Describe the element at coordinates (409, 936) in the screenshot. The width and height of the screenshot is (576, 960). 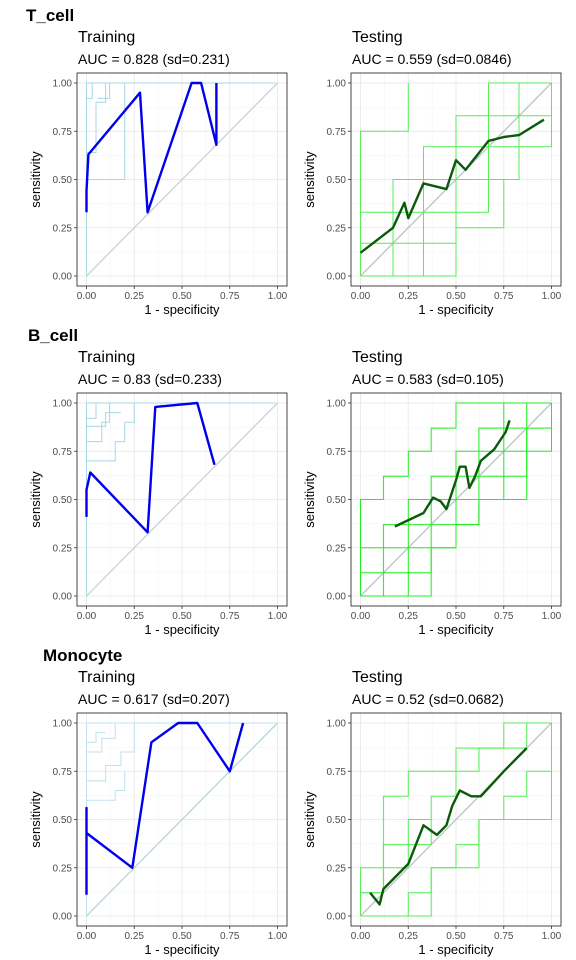
I see `panel-5-x-tick-label-1: 0.25` at that location.